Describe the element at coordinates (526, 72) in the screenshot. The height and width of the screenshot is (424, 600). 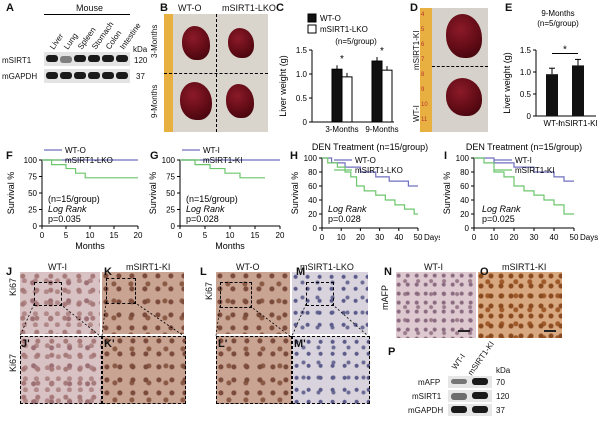
I see `y-tick-label: 1.0` at that location.